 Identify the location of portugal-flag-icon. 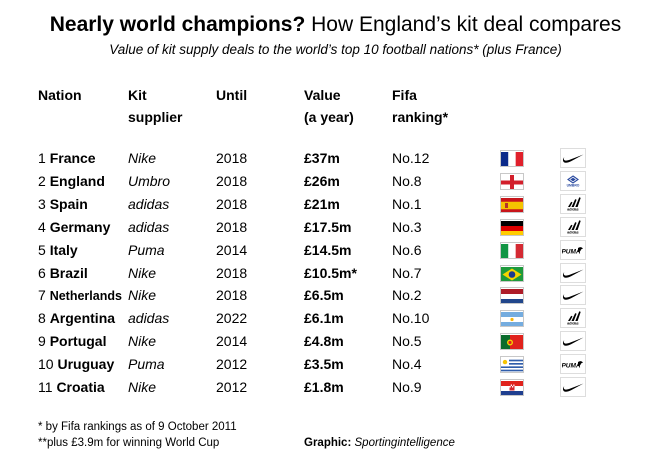
(512, 342).